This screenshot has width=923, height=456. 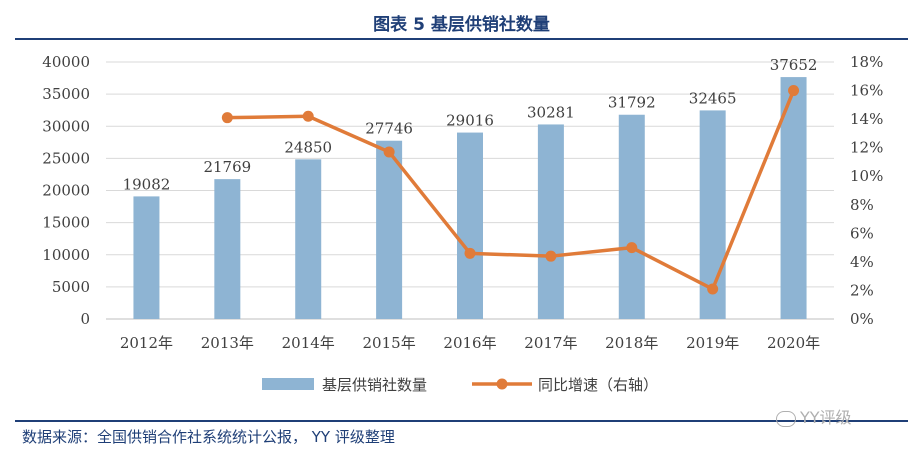 I want to click on legend-label-line: 同比增速（右轴）, so click(x=598, y=385).